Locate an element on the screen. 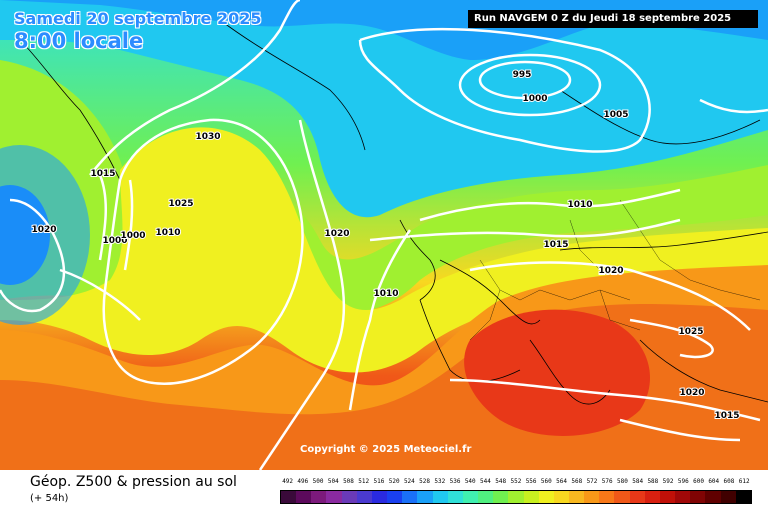 This screenshot has width=768, height=512. scale-label: 552 is located at coordinates (516, 481).